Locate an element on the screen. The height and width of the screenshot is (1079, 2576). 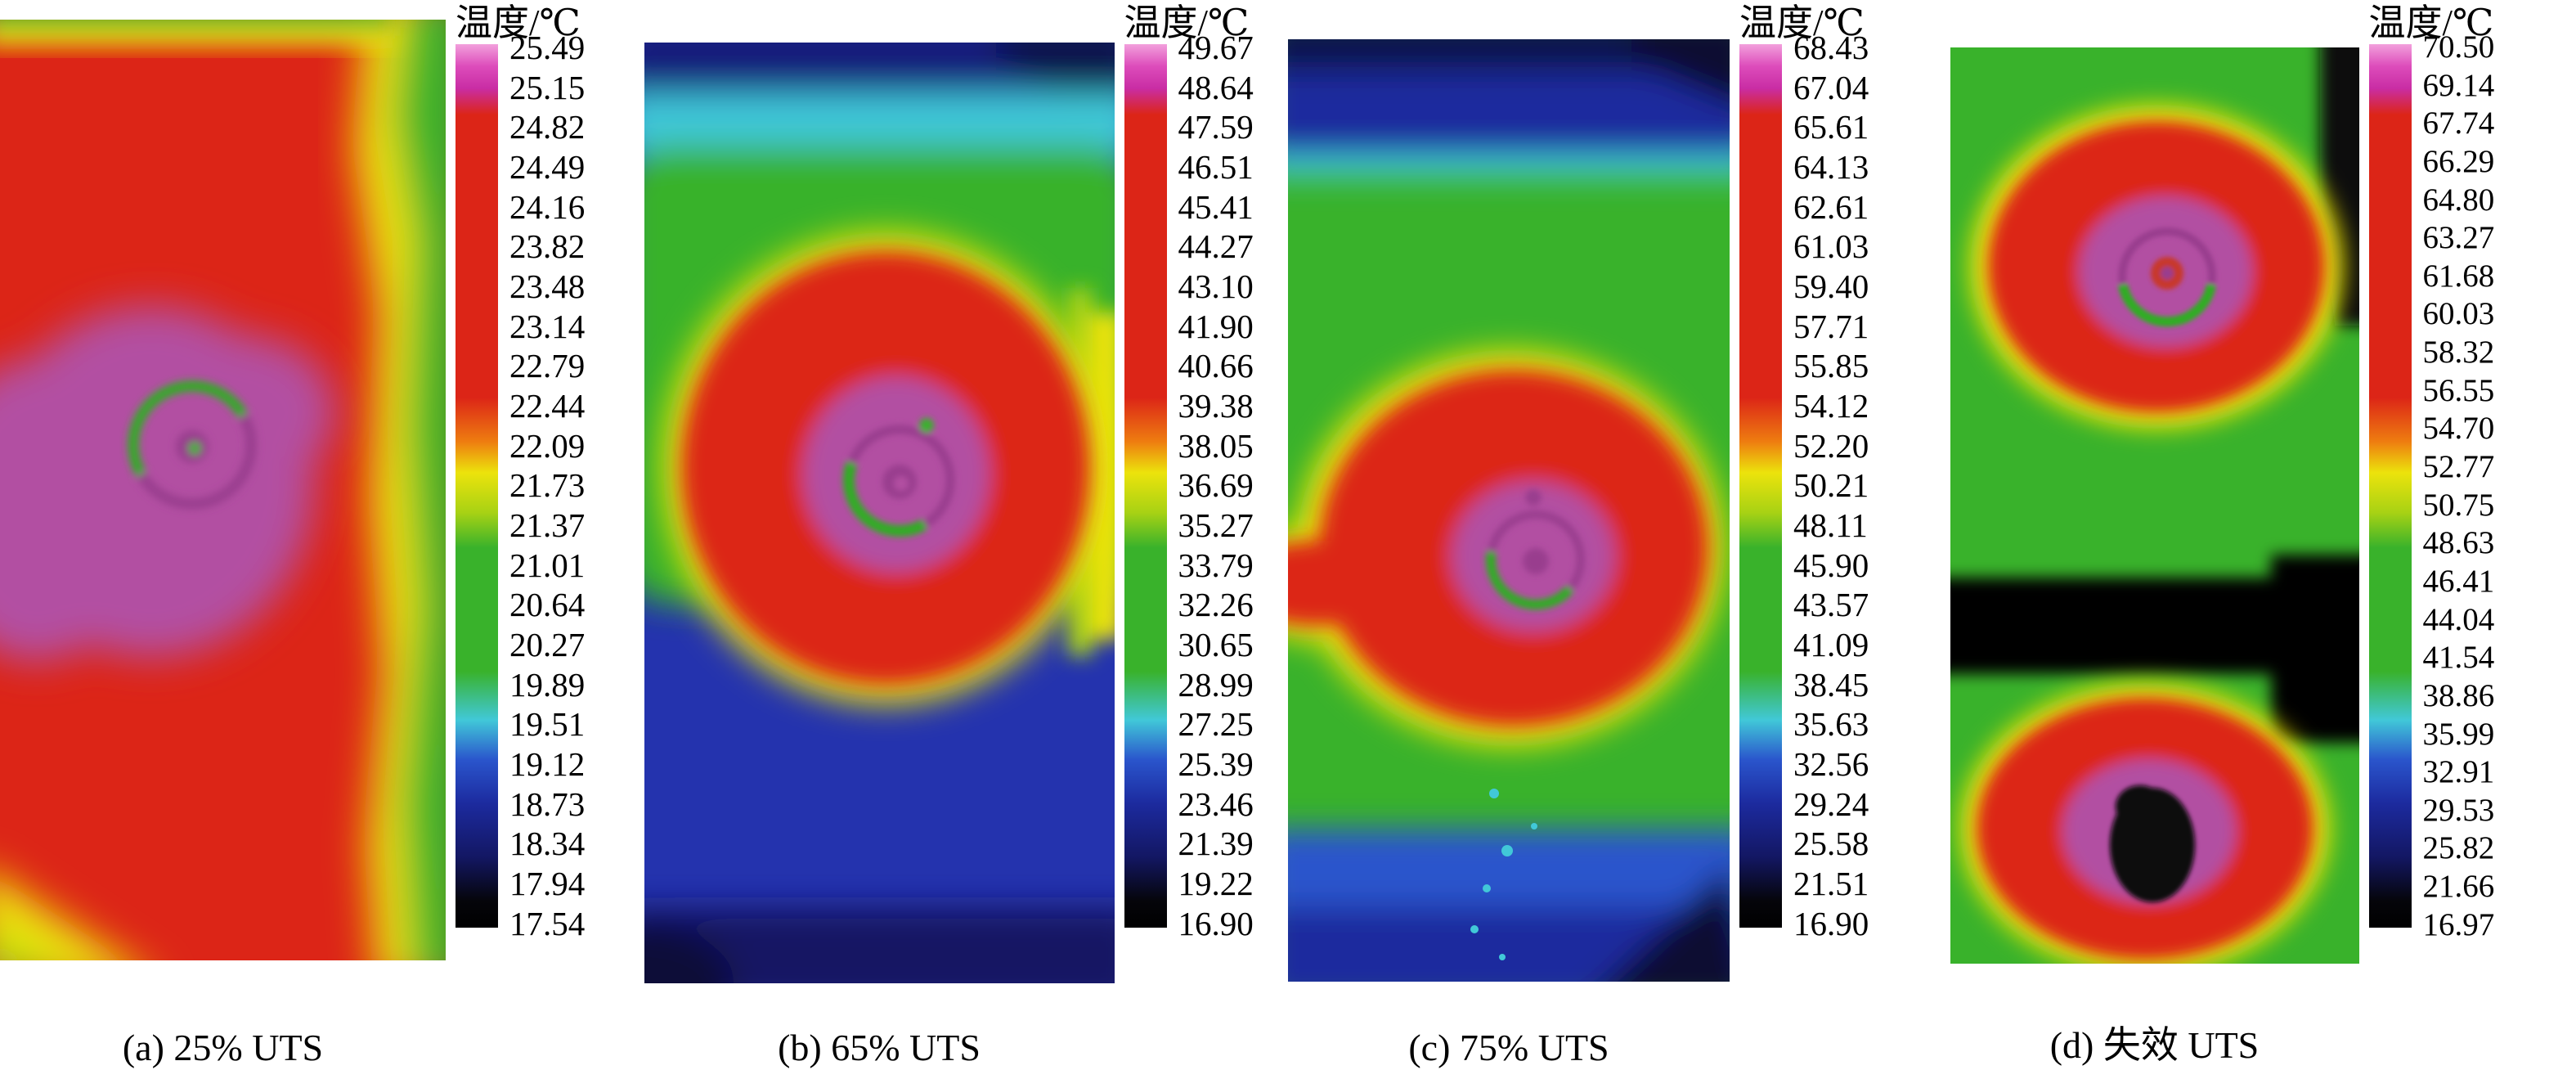
colorbar-tick-value: 55.85 is located at coordinates (1831, 366).